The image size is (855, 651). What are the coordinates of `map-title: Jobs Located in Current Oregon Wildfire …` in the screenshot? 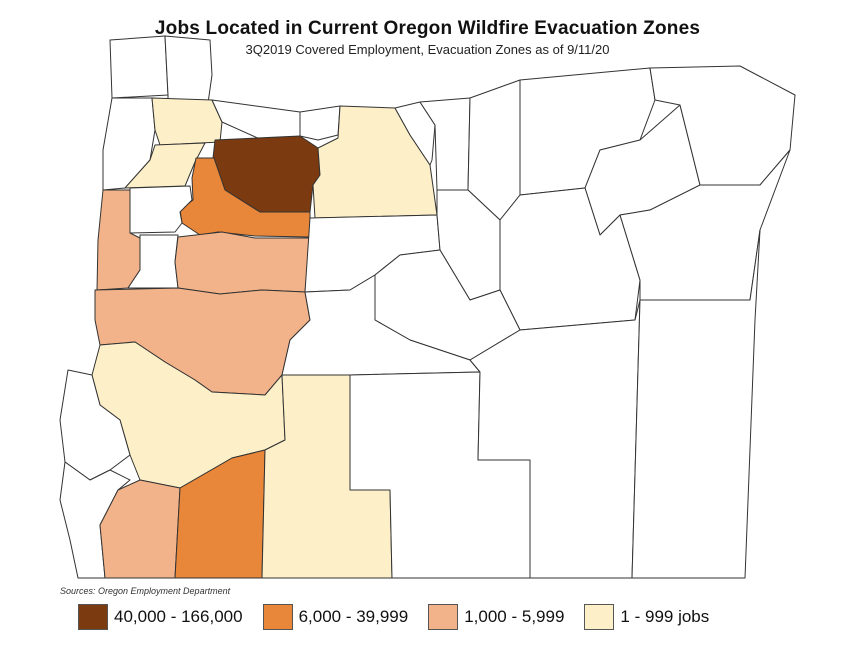 It's located at (427, 28).